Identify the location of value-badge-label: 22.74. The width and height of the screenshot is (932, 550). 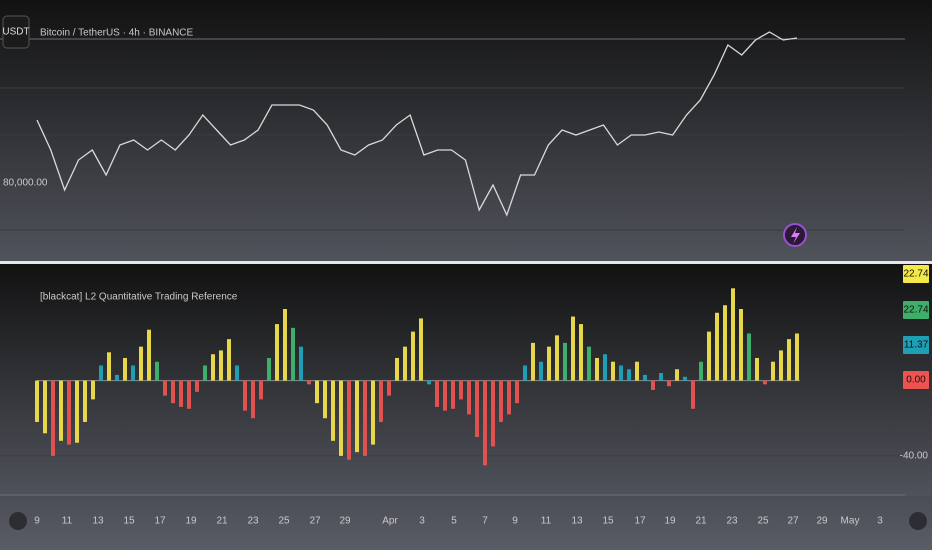
(915, 310).